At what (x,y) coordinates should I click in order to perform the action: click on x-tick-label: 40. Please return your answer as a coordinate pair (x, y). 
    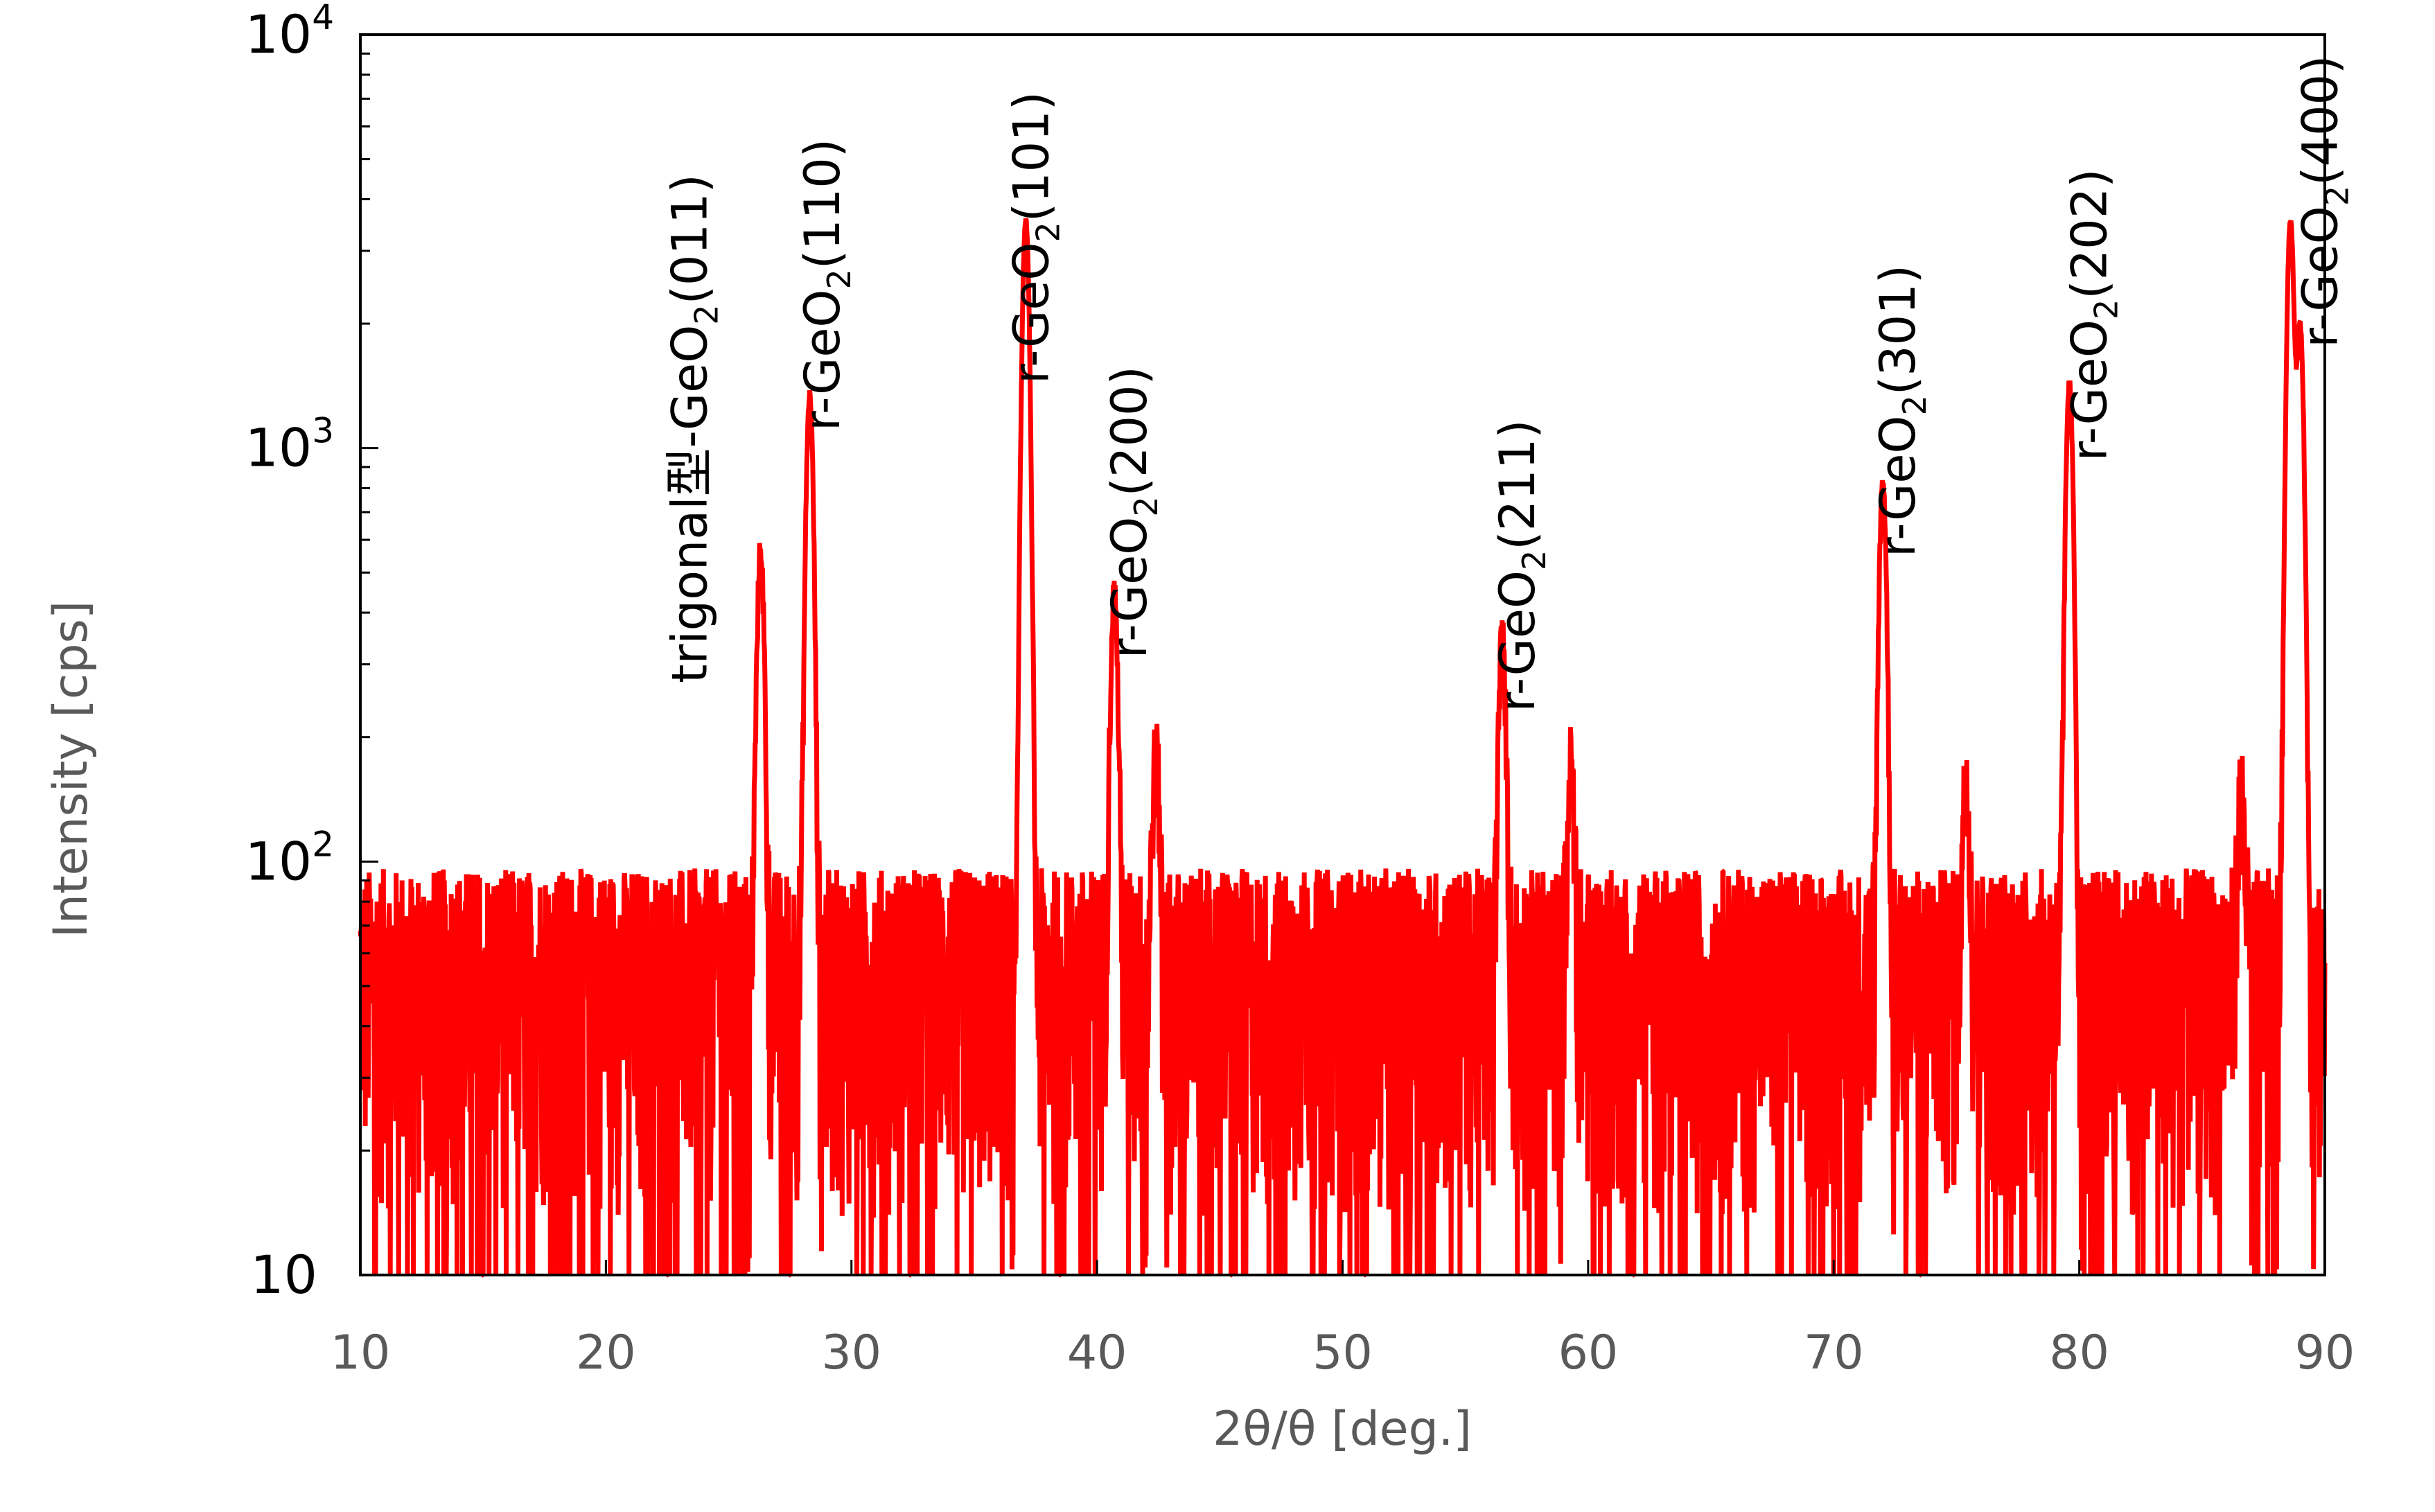
    Looking at the image, I should click on (1097, 1353).